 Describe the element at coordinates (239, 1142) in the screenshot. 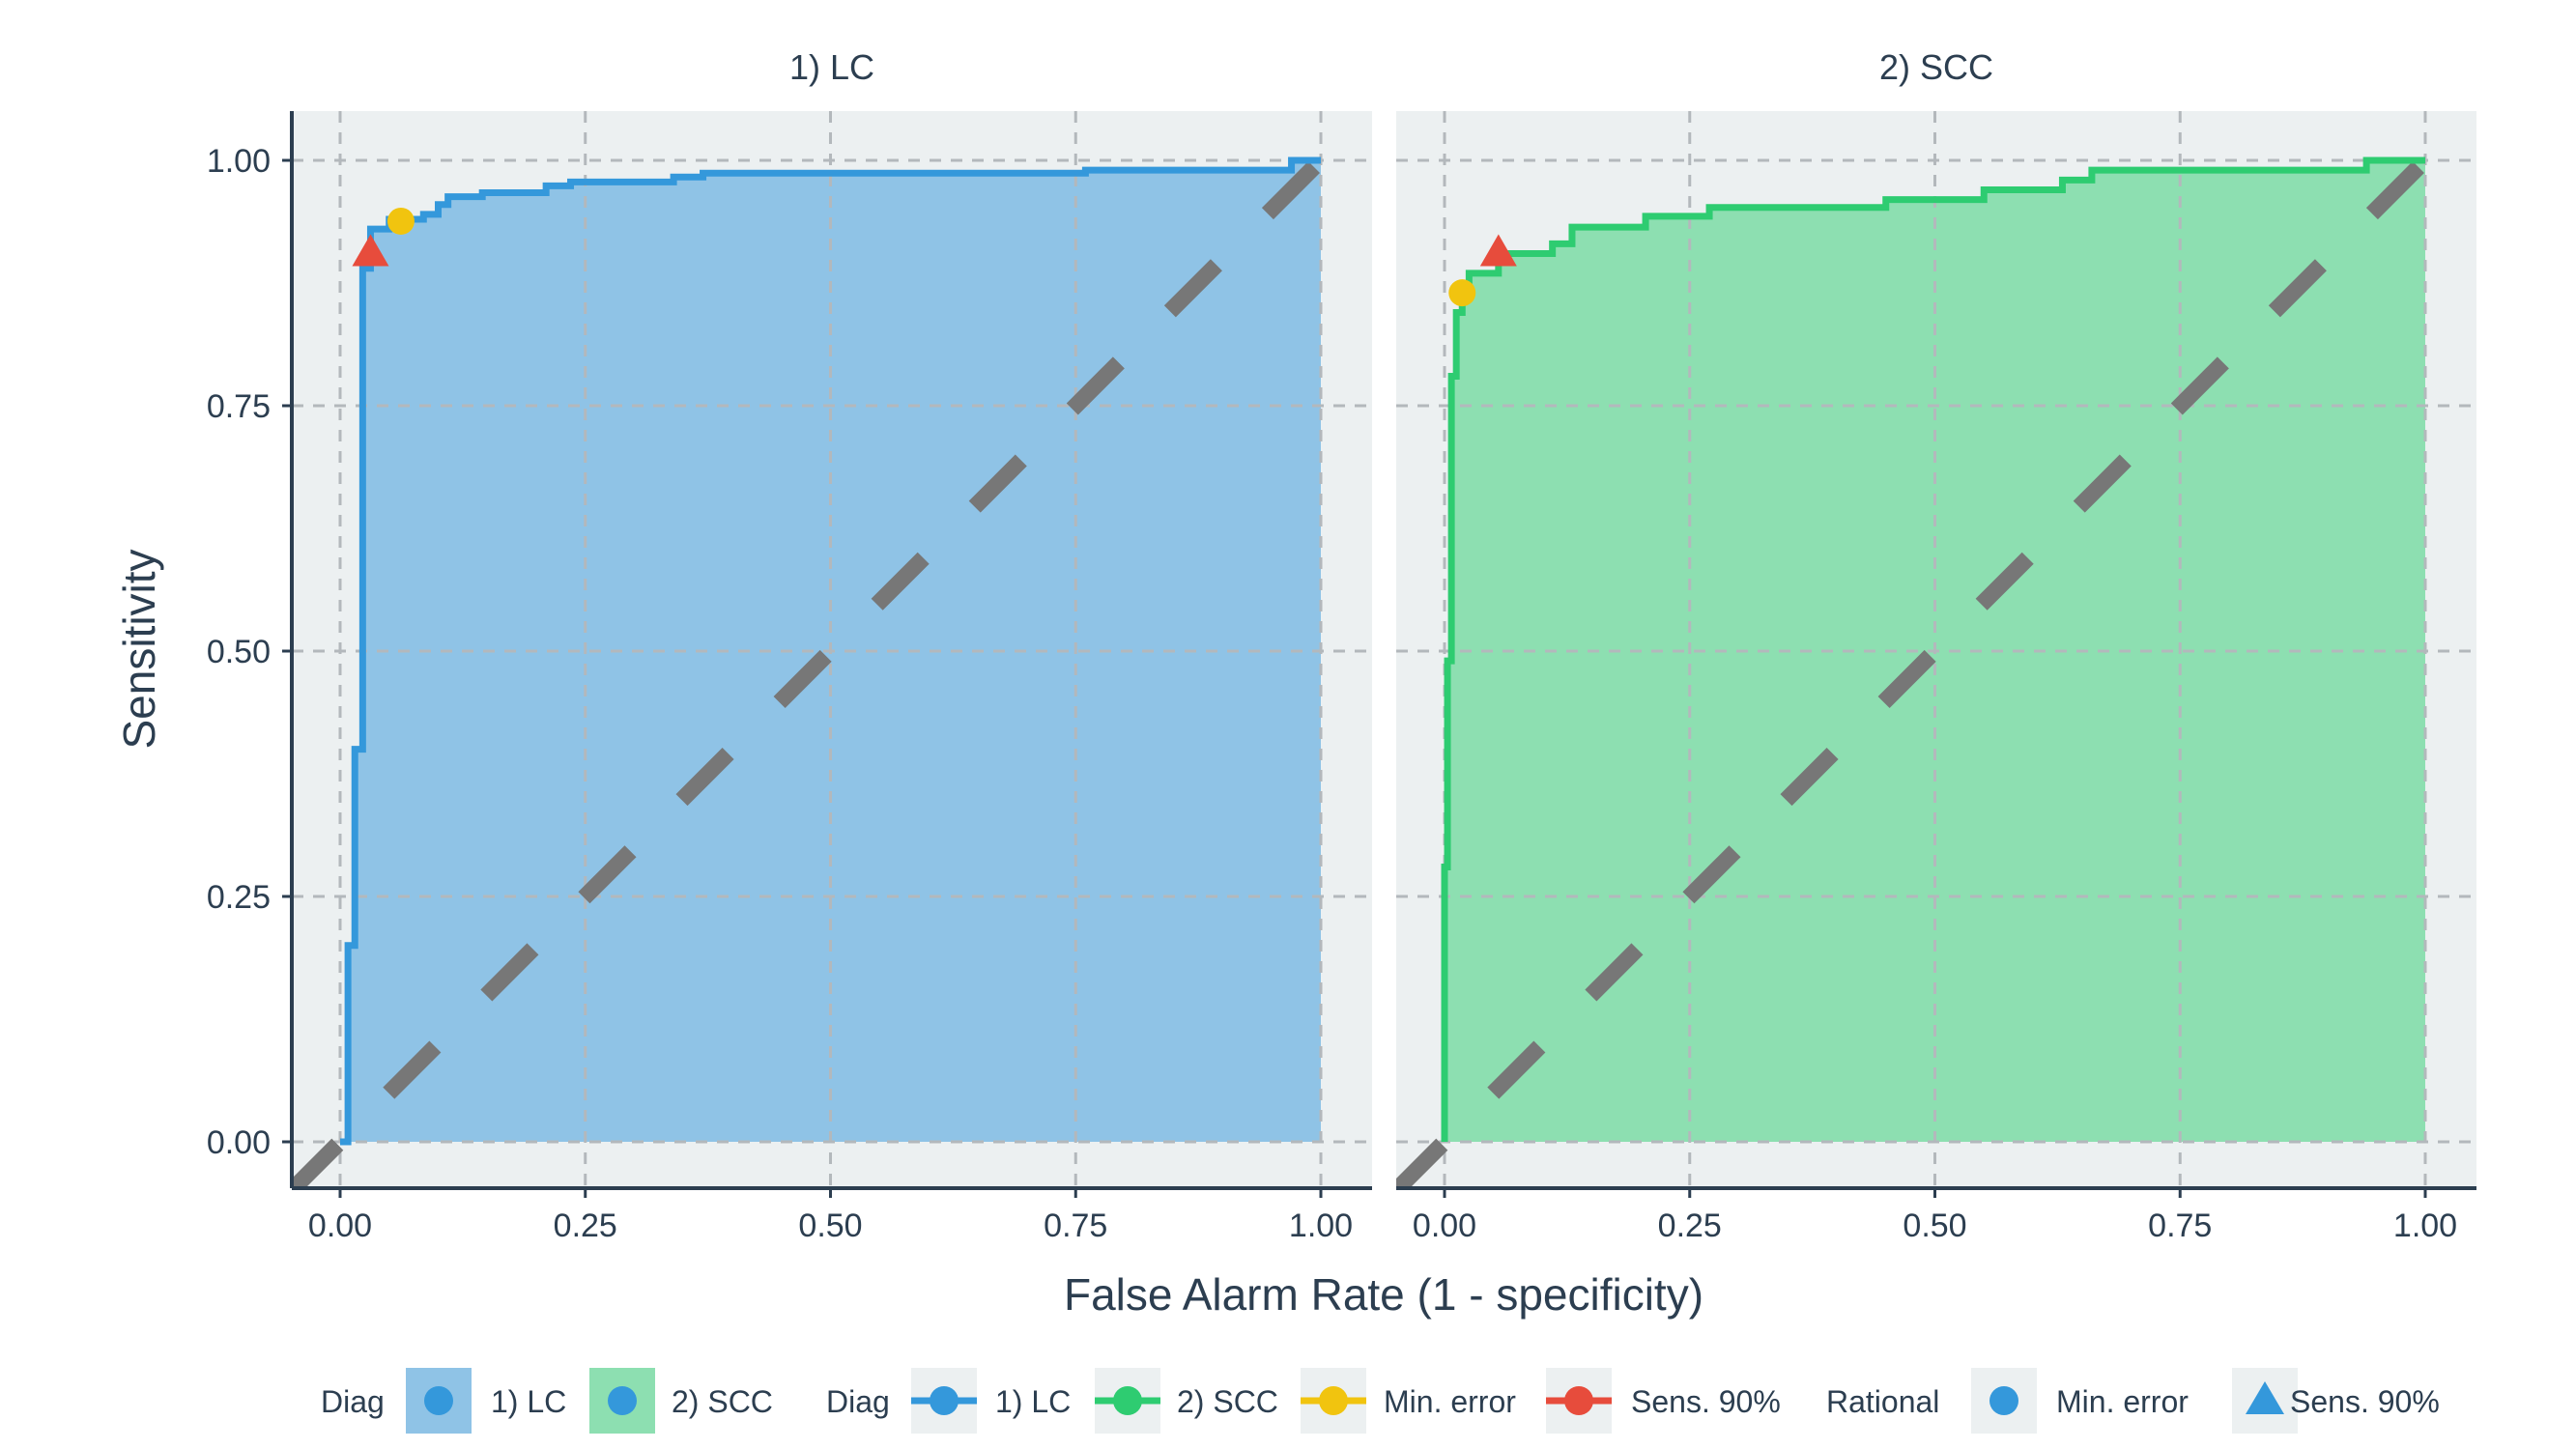

I see `y-tick-label: 0.00` at that location.